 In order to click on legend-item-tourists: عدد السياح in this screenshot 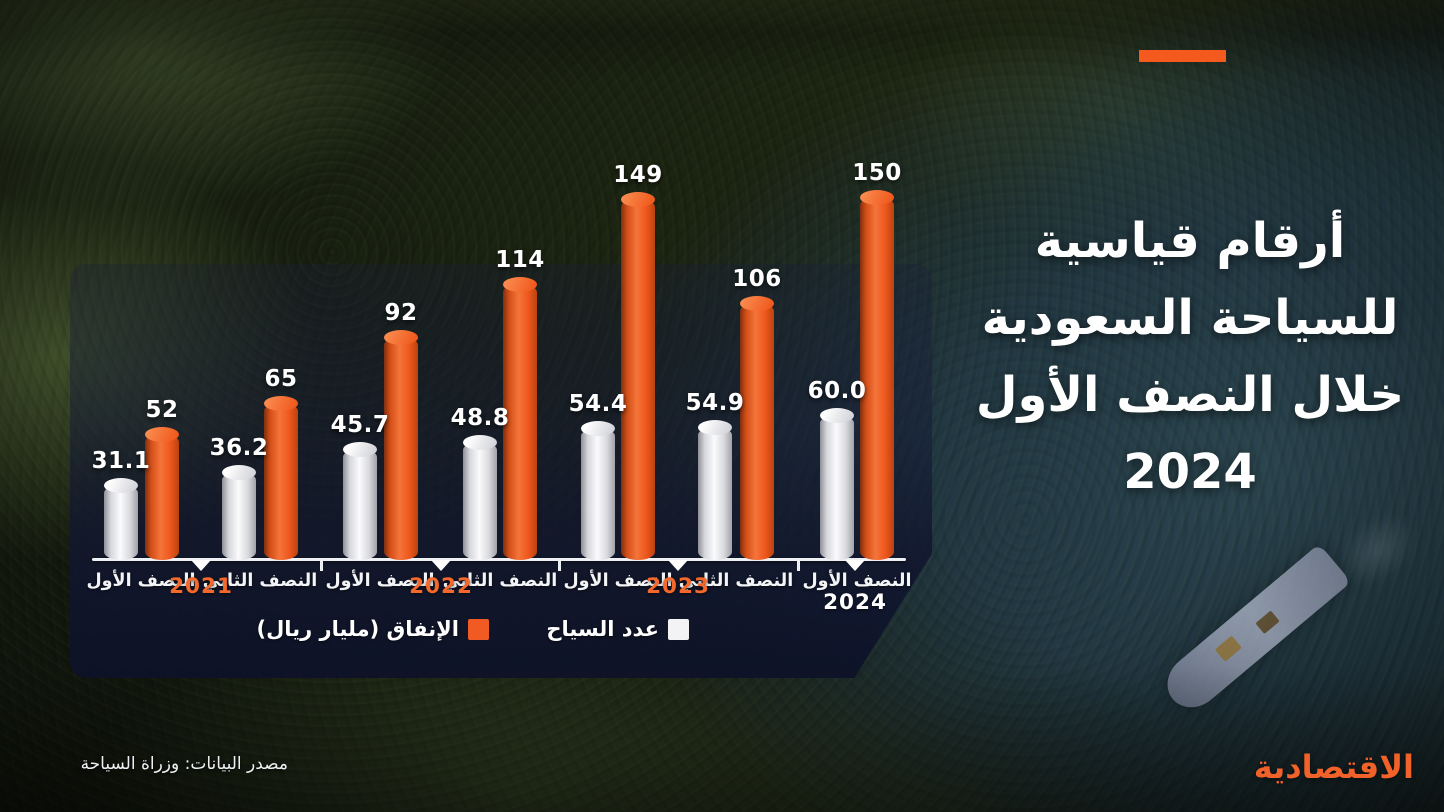, I will do `click(611, 629)`.